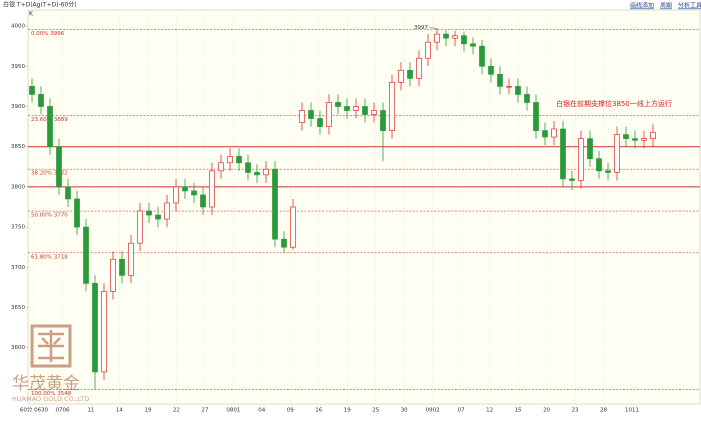 The height and width of the screenshot is (423, 701). What do you see at coordinates (50, 399) in the screenshot?
I see `watermark-english: HUAMAO GOLD CO.,LTD` at bounding box center [50, 399].